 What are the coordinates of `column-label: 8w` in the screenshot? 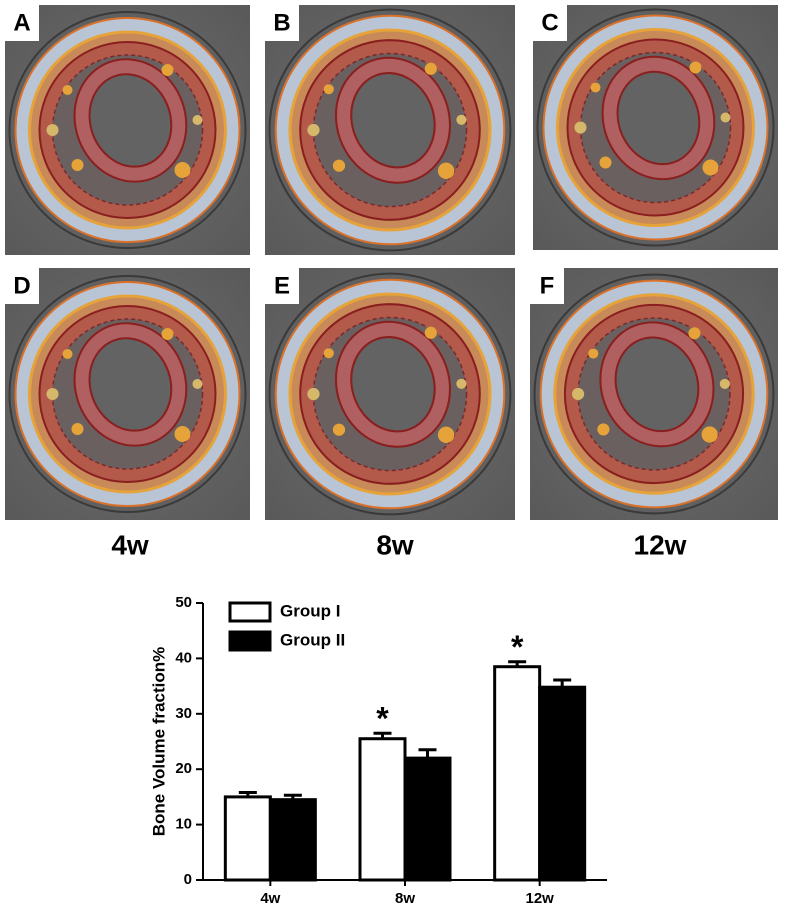 It's located at (395, 544).